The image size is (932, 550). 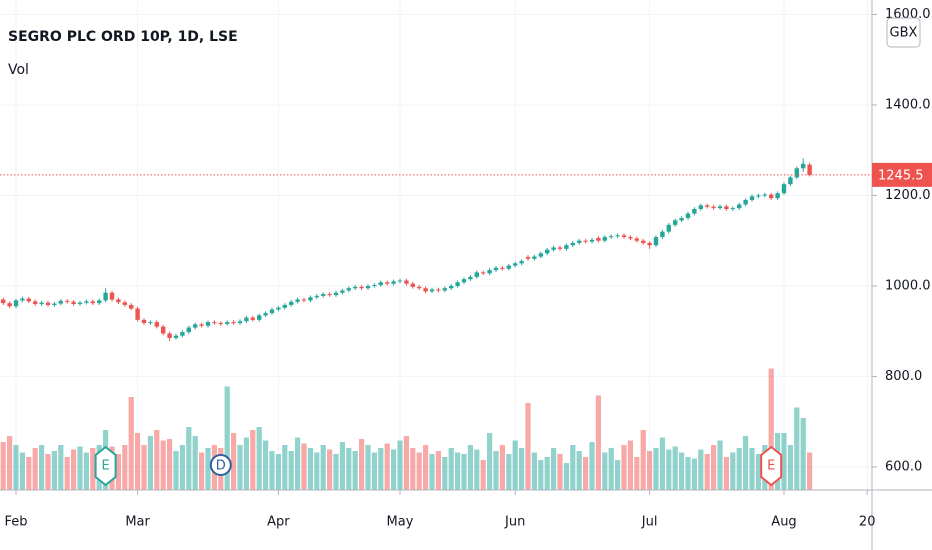 What do you see at coordinates (867, 522) in the screenshot?
I see `x-tick-label: 20` at bounding box center [867, 522].